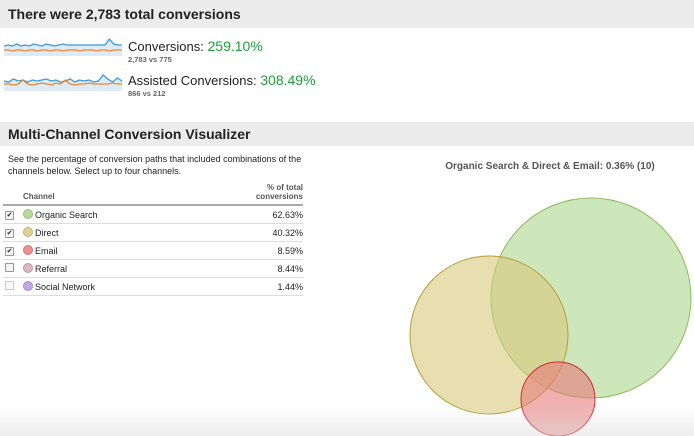 The image size is (694, 436). What do you see at coordinates (288, 80) in the screenshot?
I see `metric-change: 308.49%` at bounding box center [288, 80].